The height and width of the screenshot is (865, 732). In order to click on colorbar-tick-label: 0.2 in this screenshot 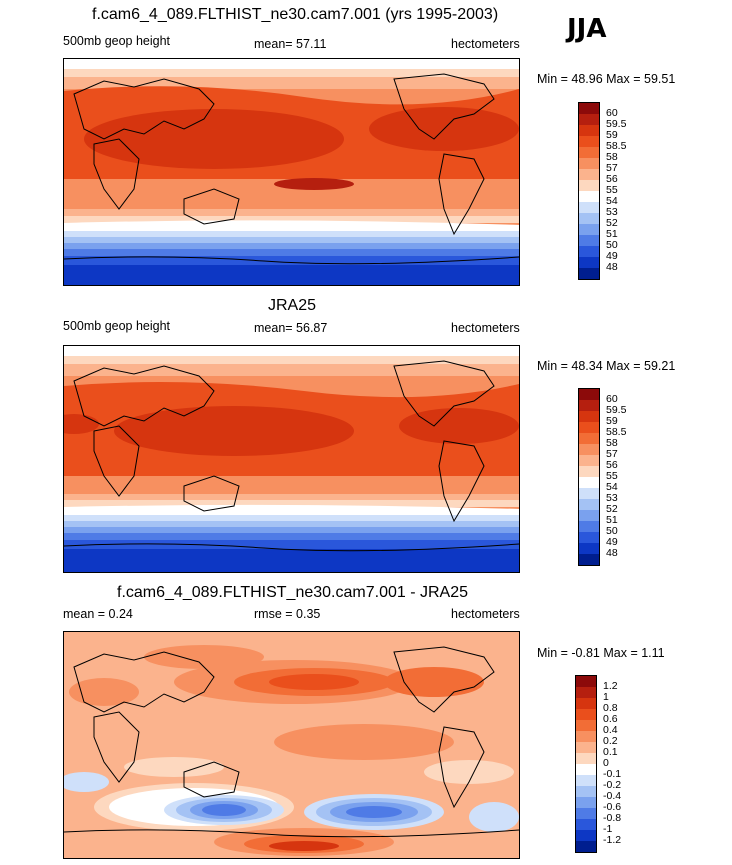, I will do `click(610, 741)`.